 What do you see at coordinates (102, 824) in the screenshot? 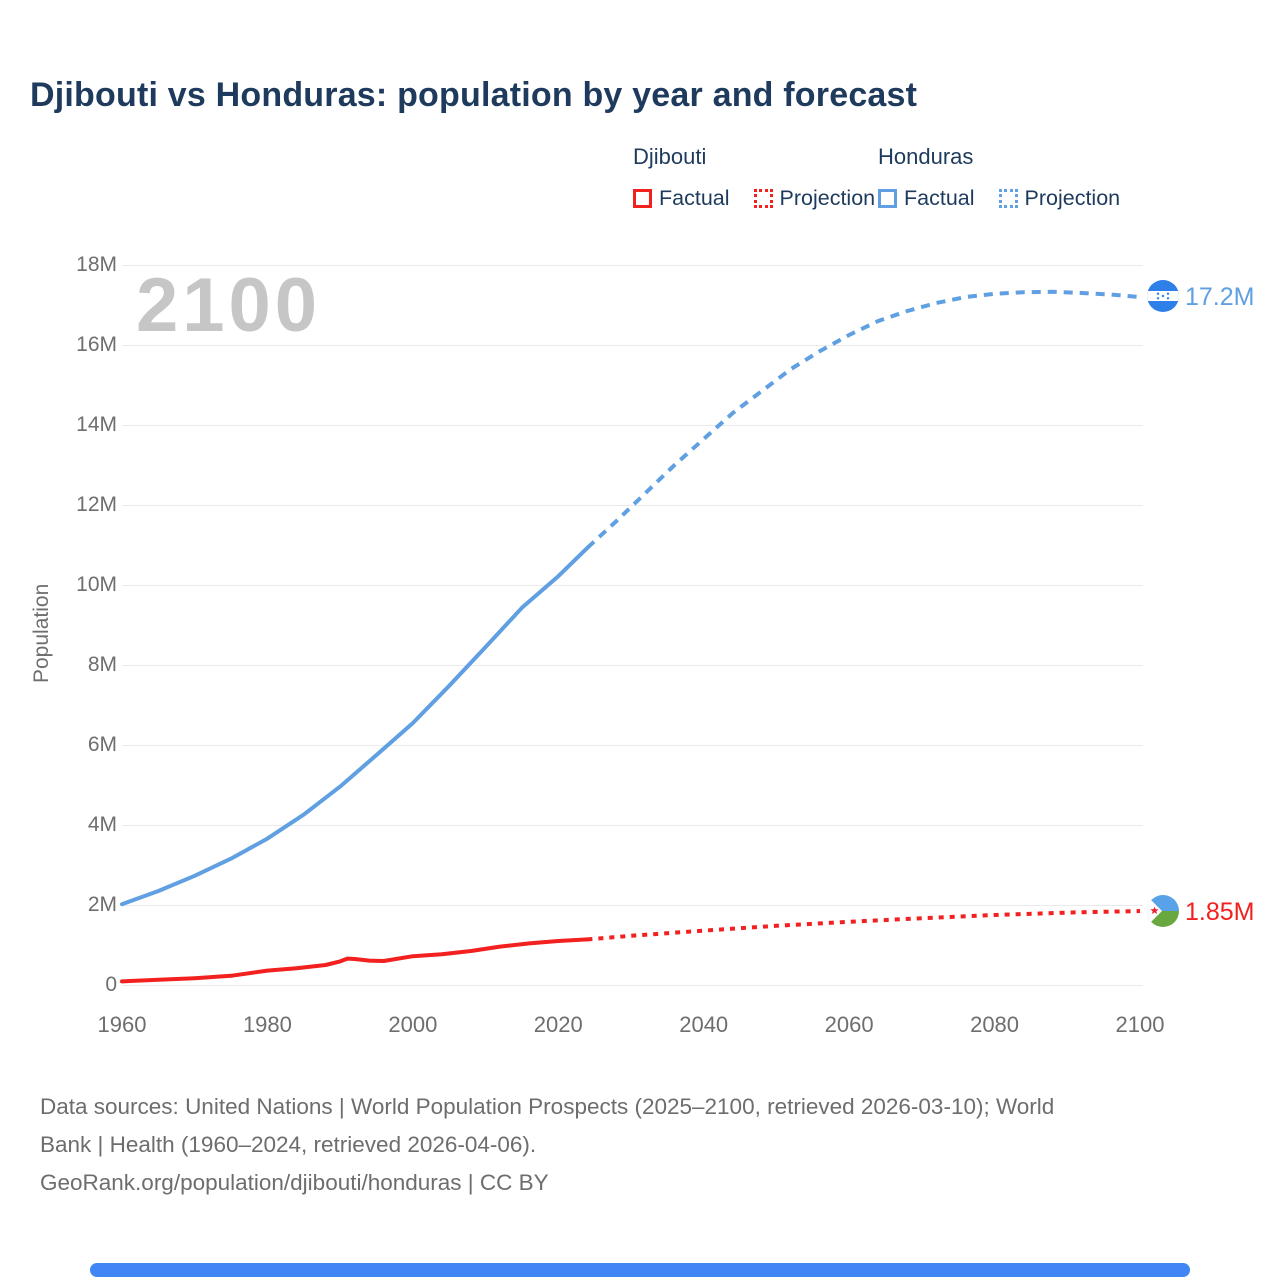
I see `y-tick-label: 4M` at bounding box center [102, 824].